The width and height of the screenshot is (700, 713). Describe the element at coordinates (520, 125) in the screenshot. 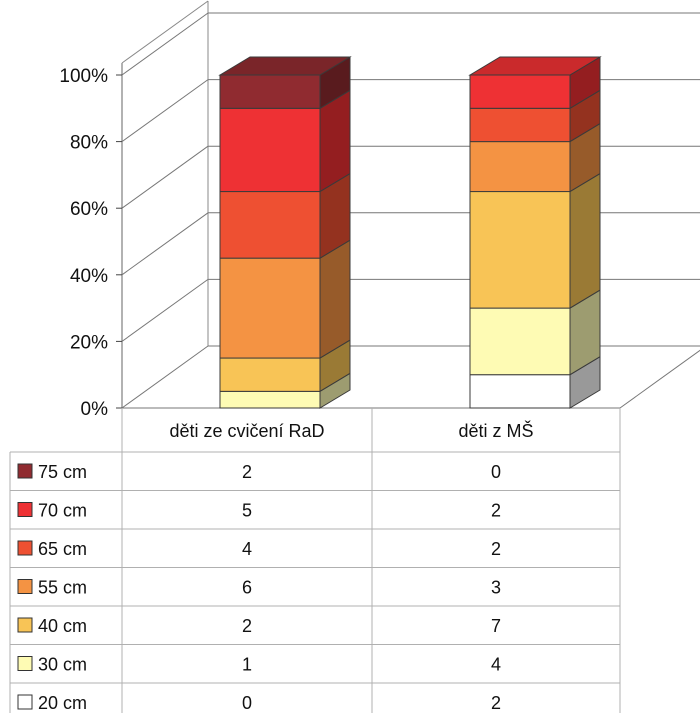

I see `bar-segment-d-ti-z-m-65-cm-front` at that location.